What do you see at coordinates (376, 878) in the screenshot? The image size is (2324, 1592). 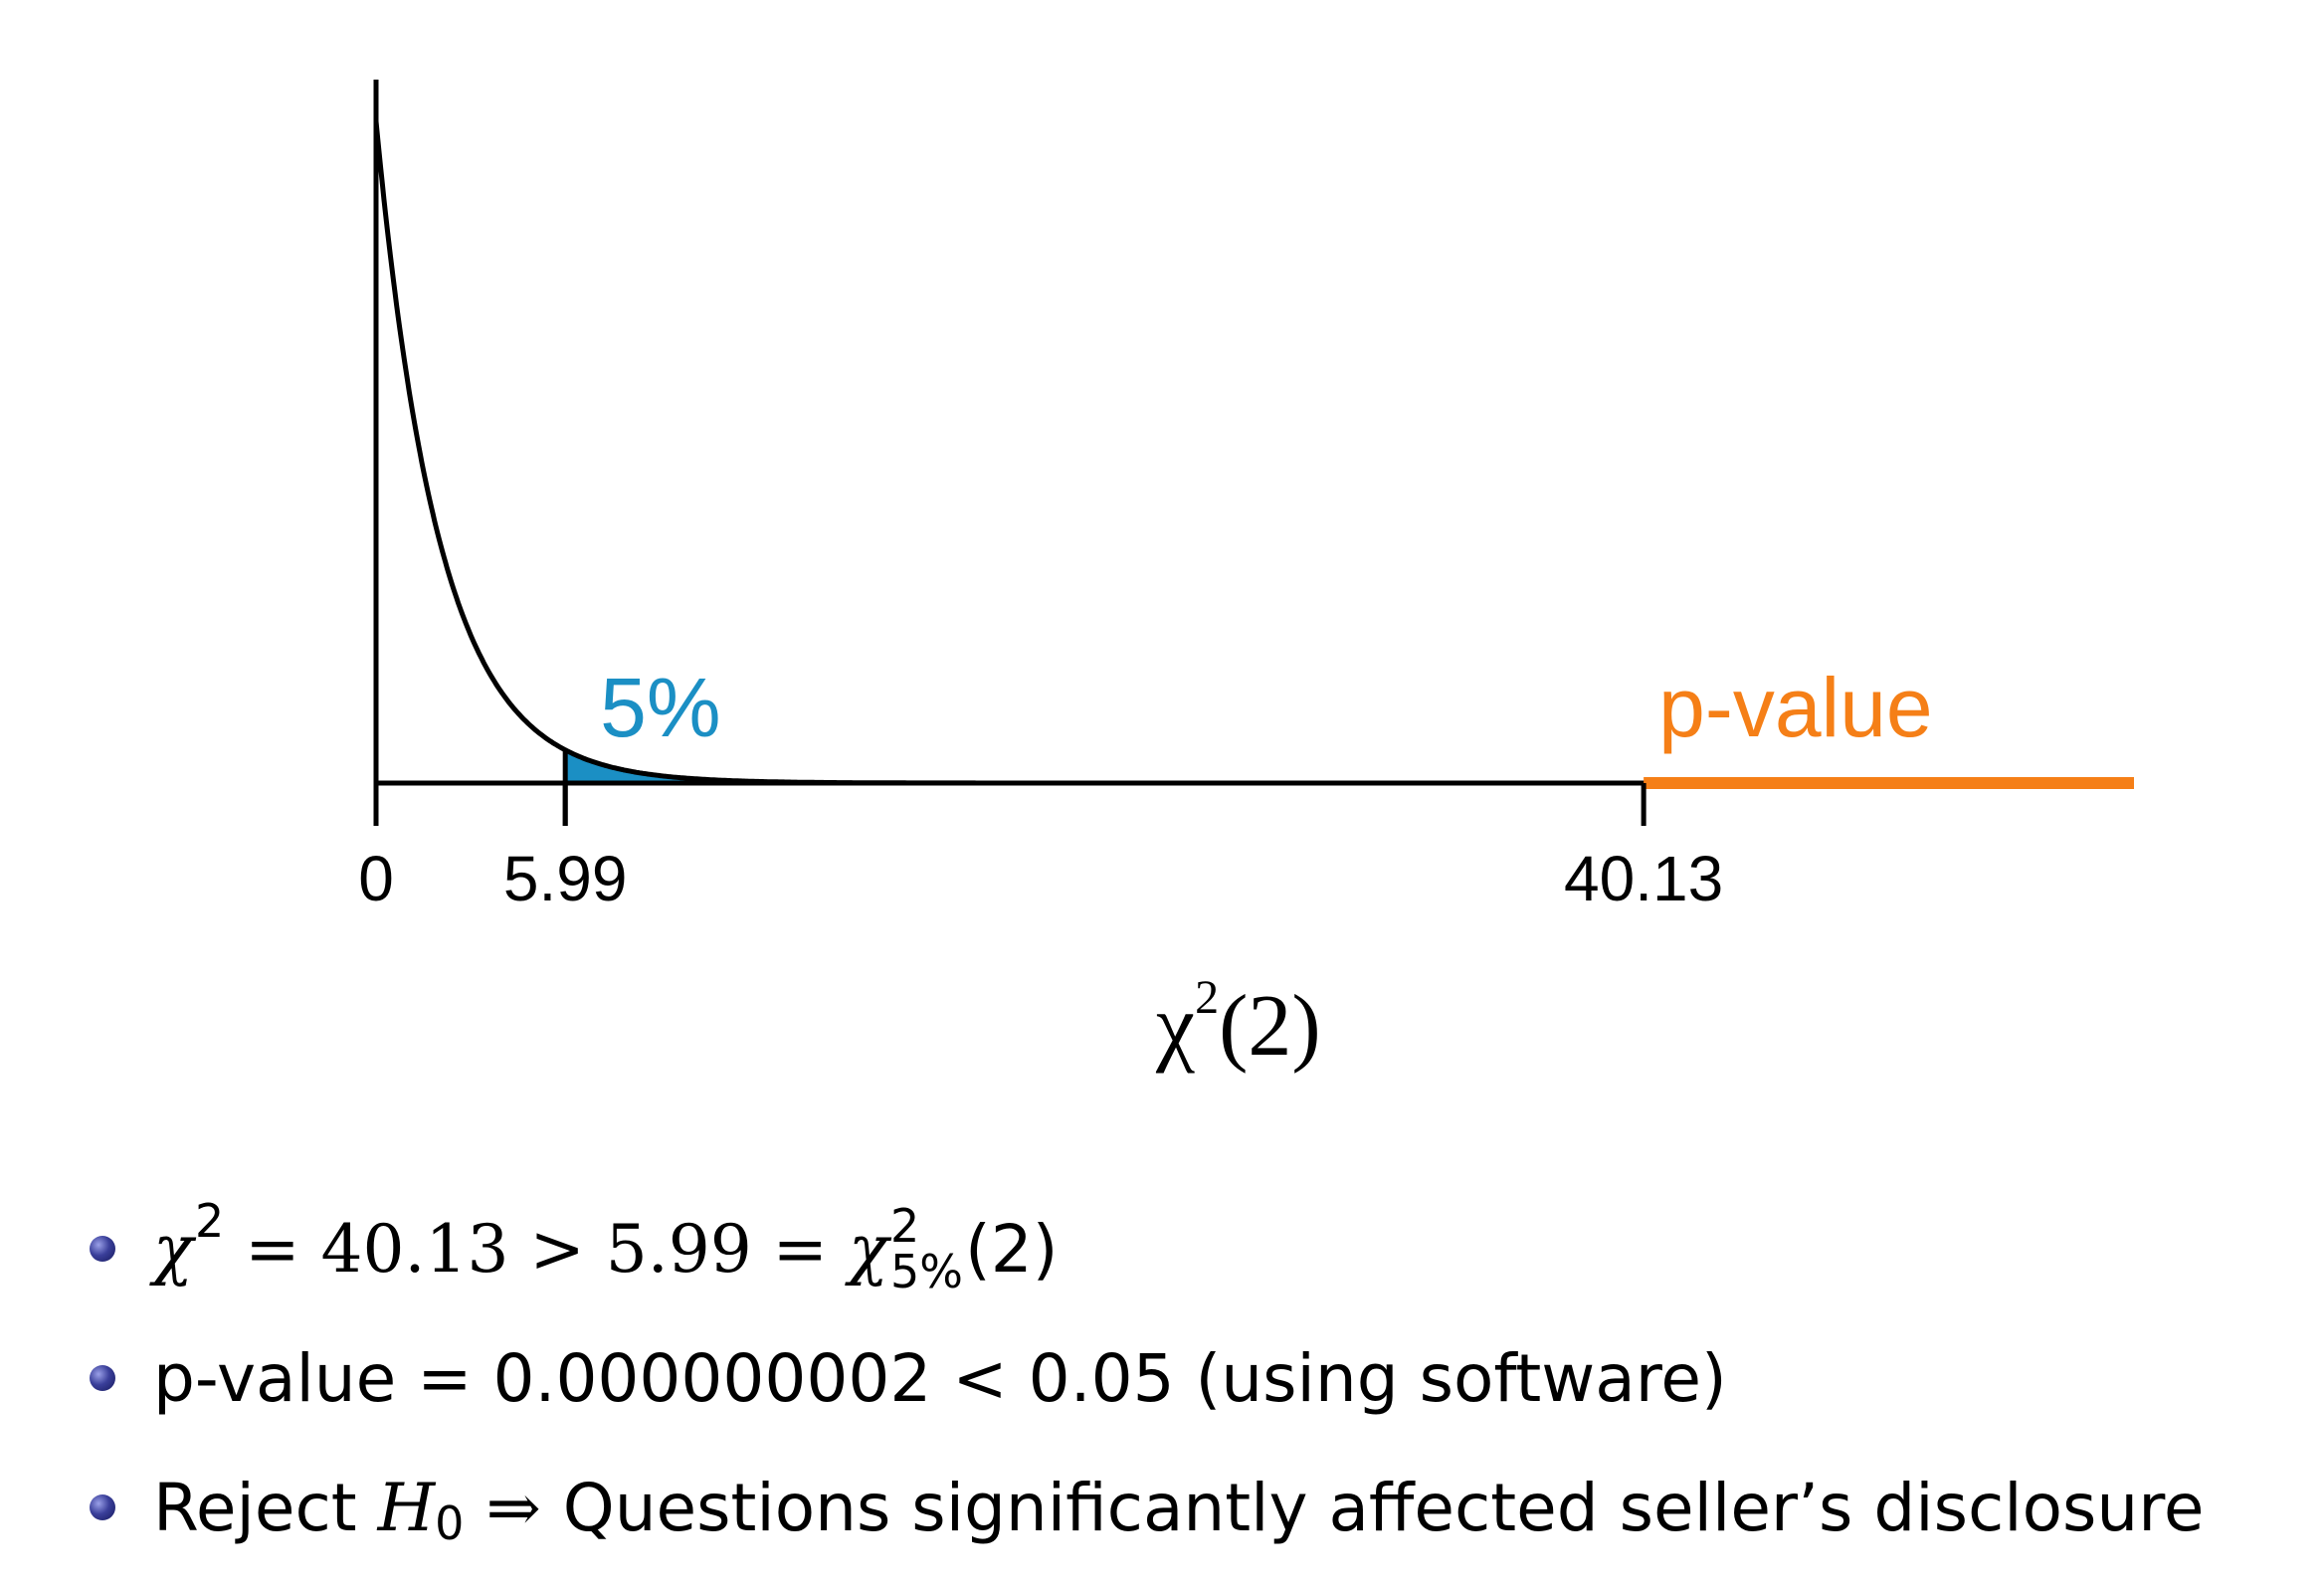 I see `x-tick-label: 0` at bounding box center [376, 878].